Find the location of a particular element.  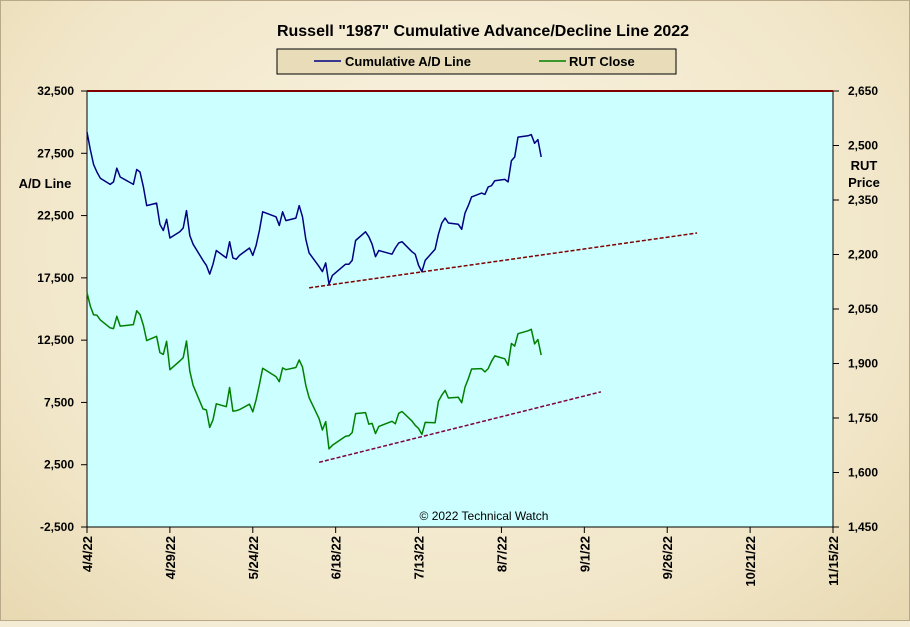

right-tick-label: 2,350 is located at coordinates (863, 200).